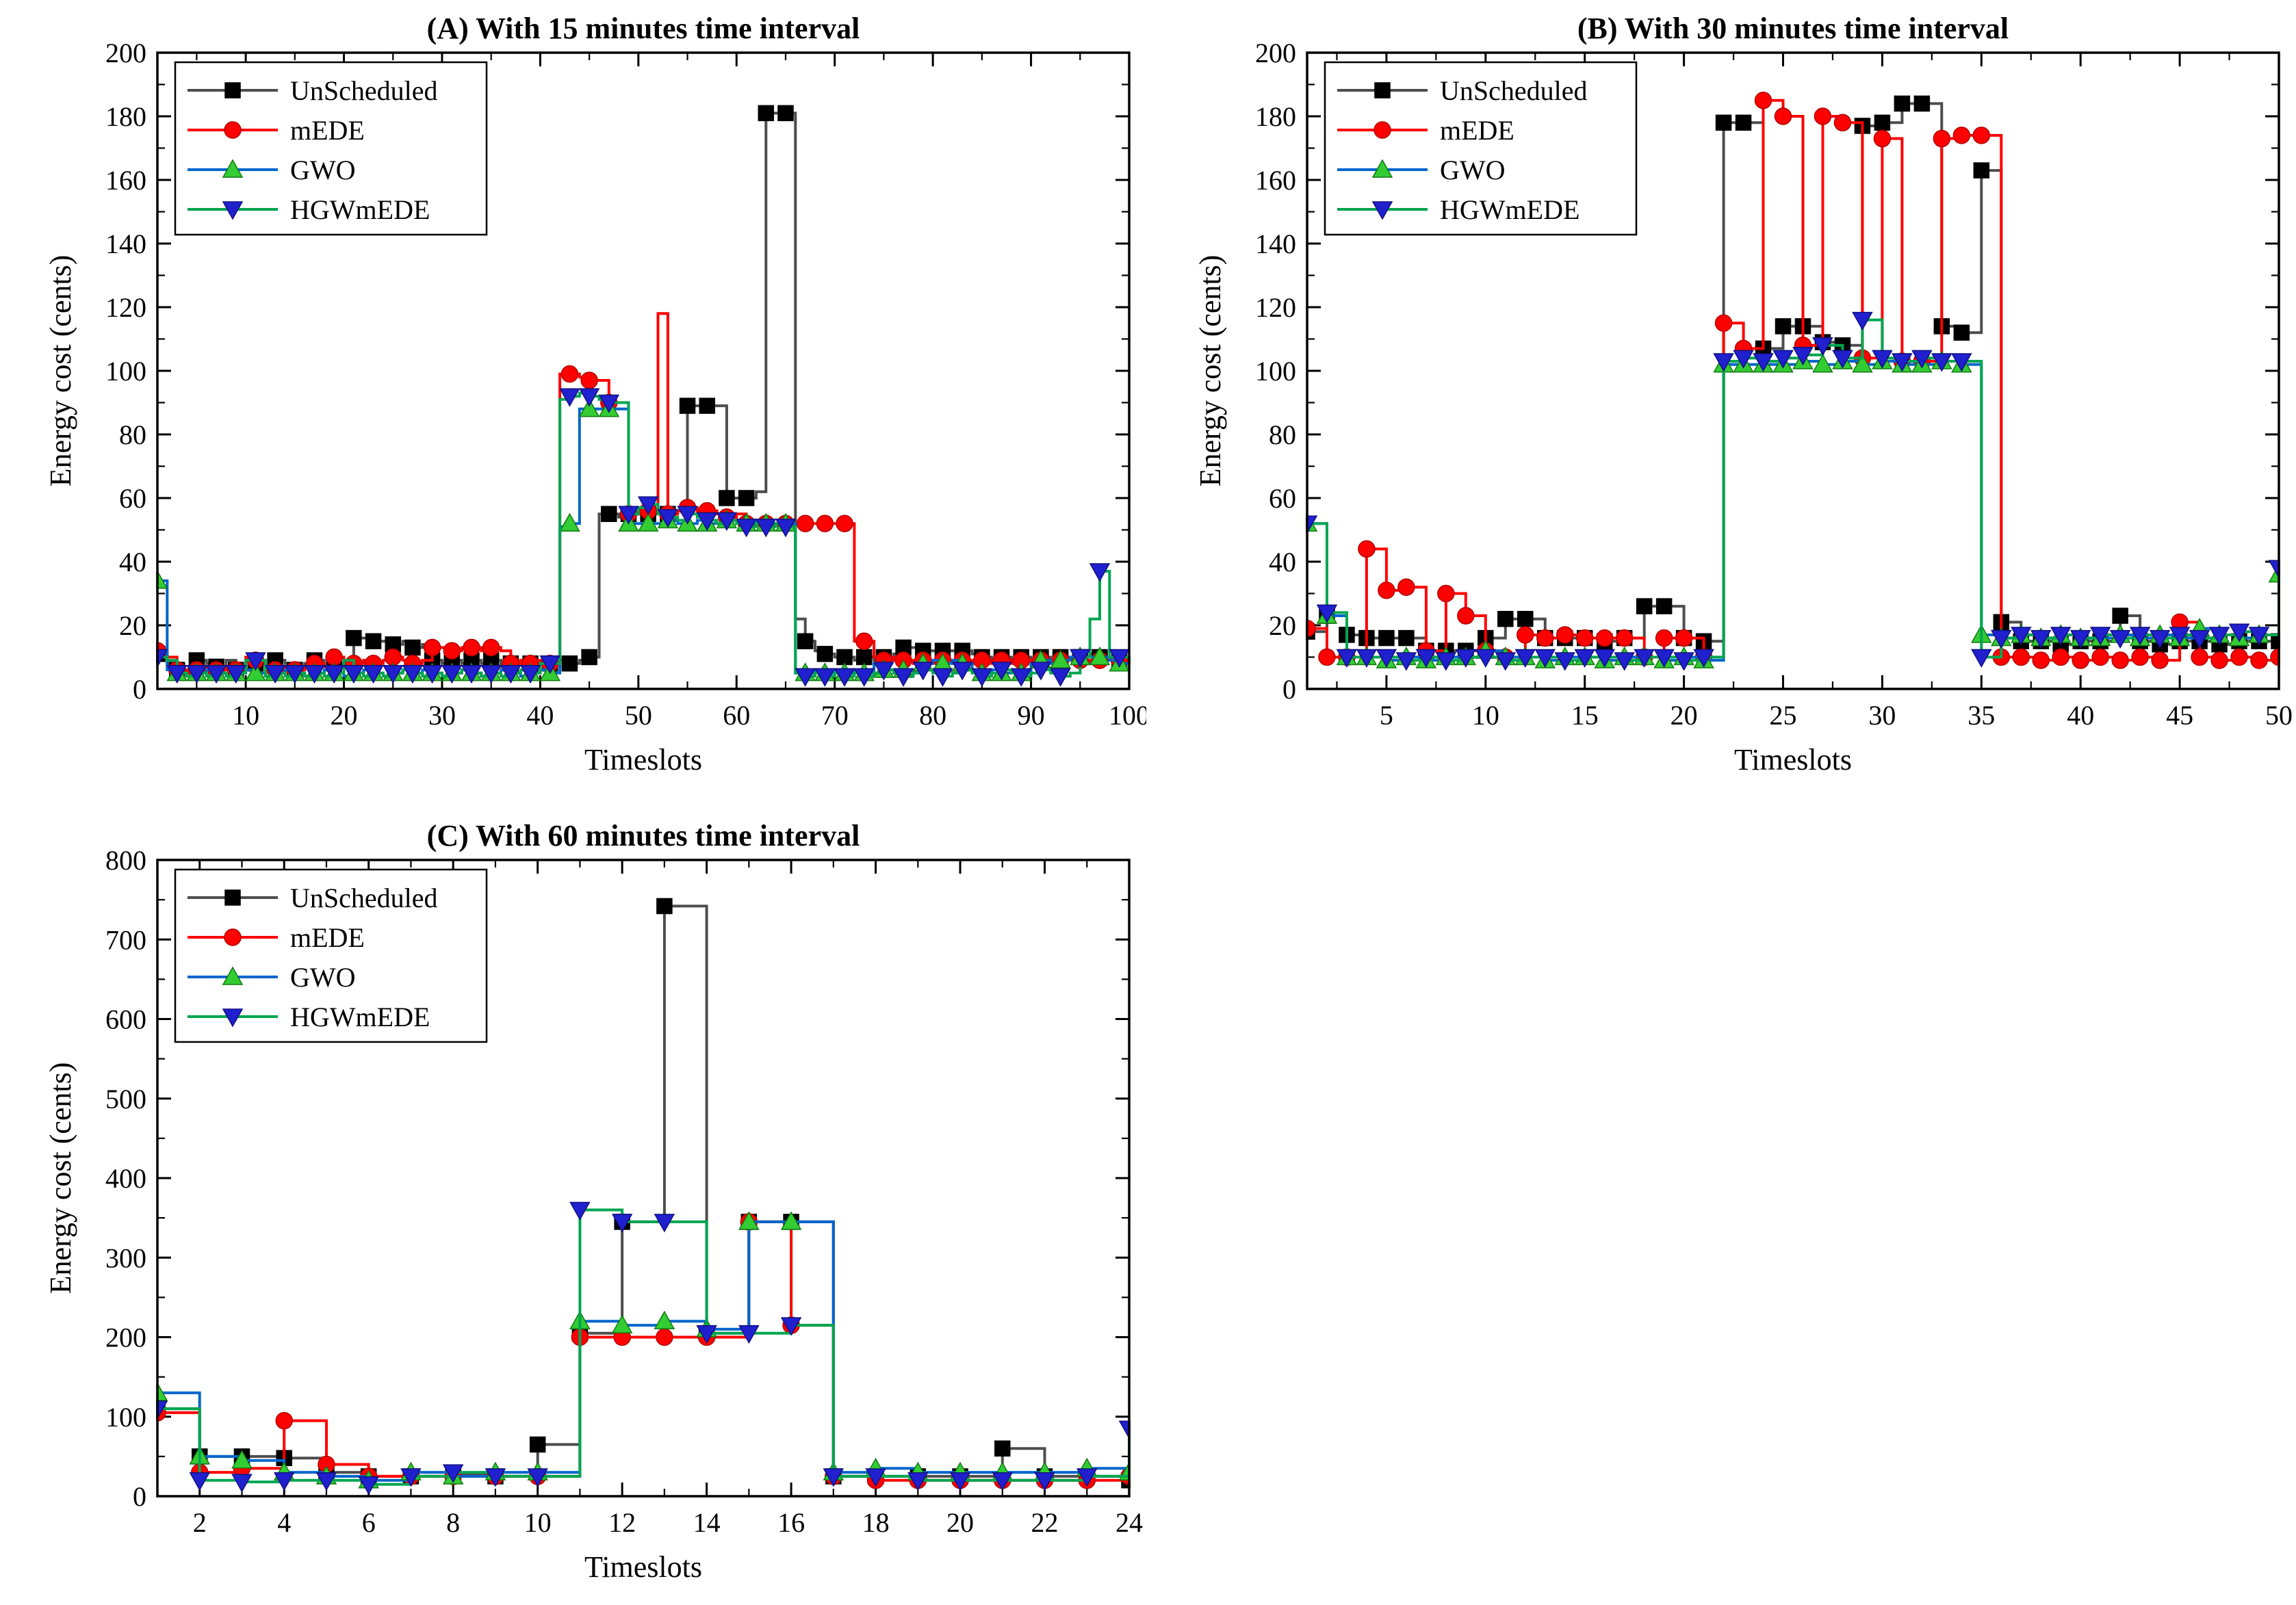 The image size is (2296, 1605). What do you see at coordinates (622, 1522) in the screenshot?
I see `x-tick-label: 12` at bounding box center [622, 1522].